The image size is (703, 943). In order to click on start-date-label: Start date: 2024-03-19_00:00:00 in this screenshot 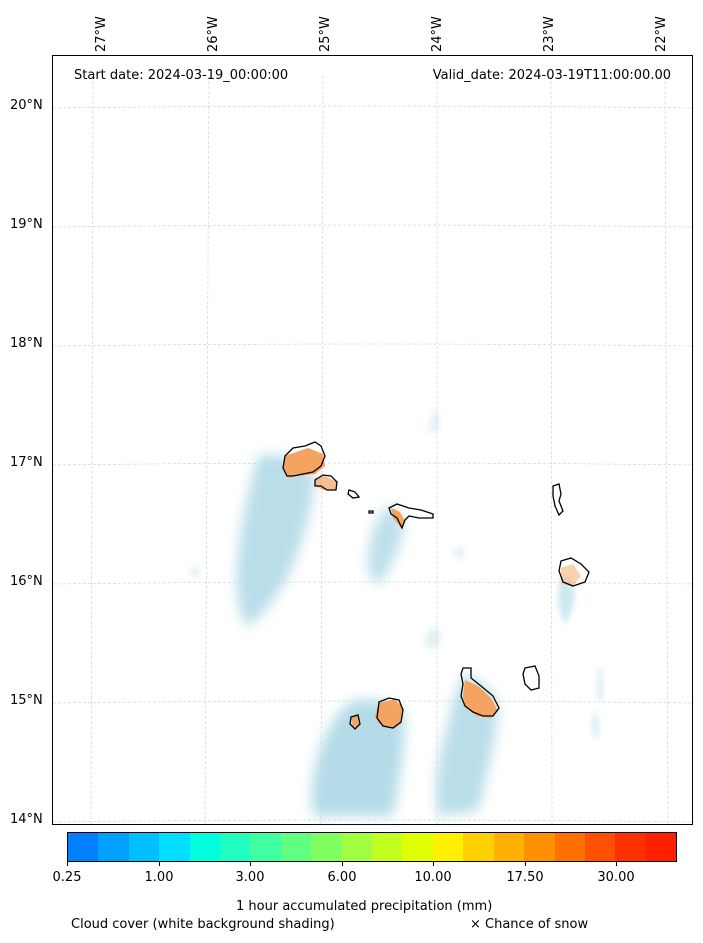, I will do `click(181, 75)`.